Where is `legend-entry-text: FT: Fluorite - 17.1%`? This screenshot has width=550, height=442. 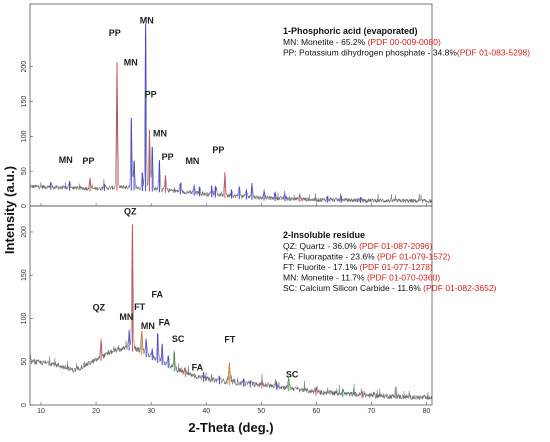 legend-entry-text: FT: Fluorite - 17.1% is located at coordinates (321, 267).